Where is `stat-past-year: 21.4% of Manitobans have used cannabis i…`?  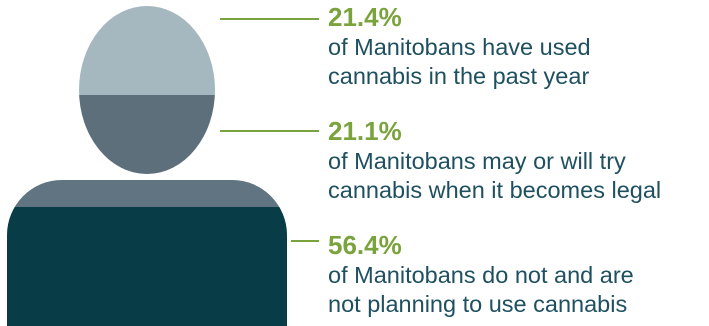
stat-past-year: 21.4% of Manitobans have used cannabis i… is located at coordinates (459, 47).